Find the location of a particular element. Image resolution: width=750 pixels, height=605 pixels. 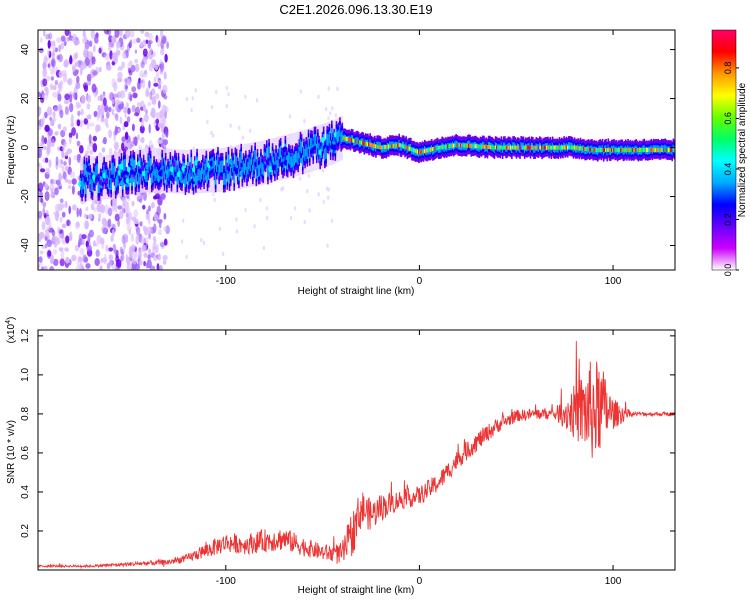

spectrogram-y-label: Frequency (Hz) is located at coordinates (11, 150).